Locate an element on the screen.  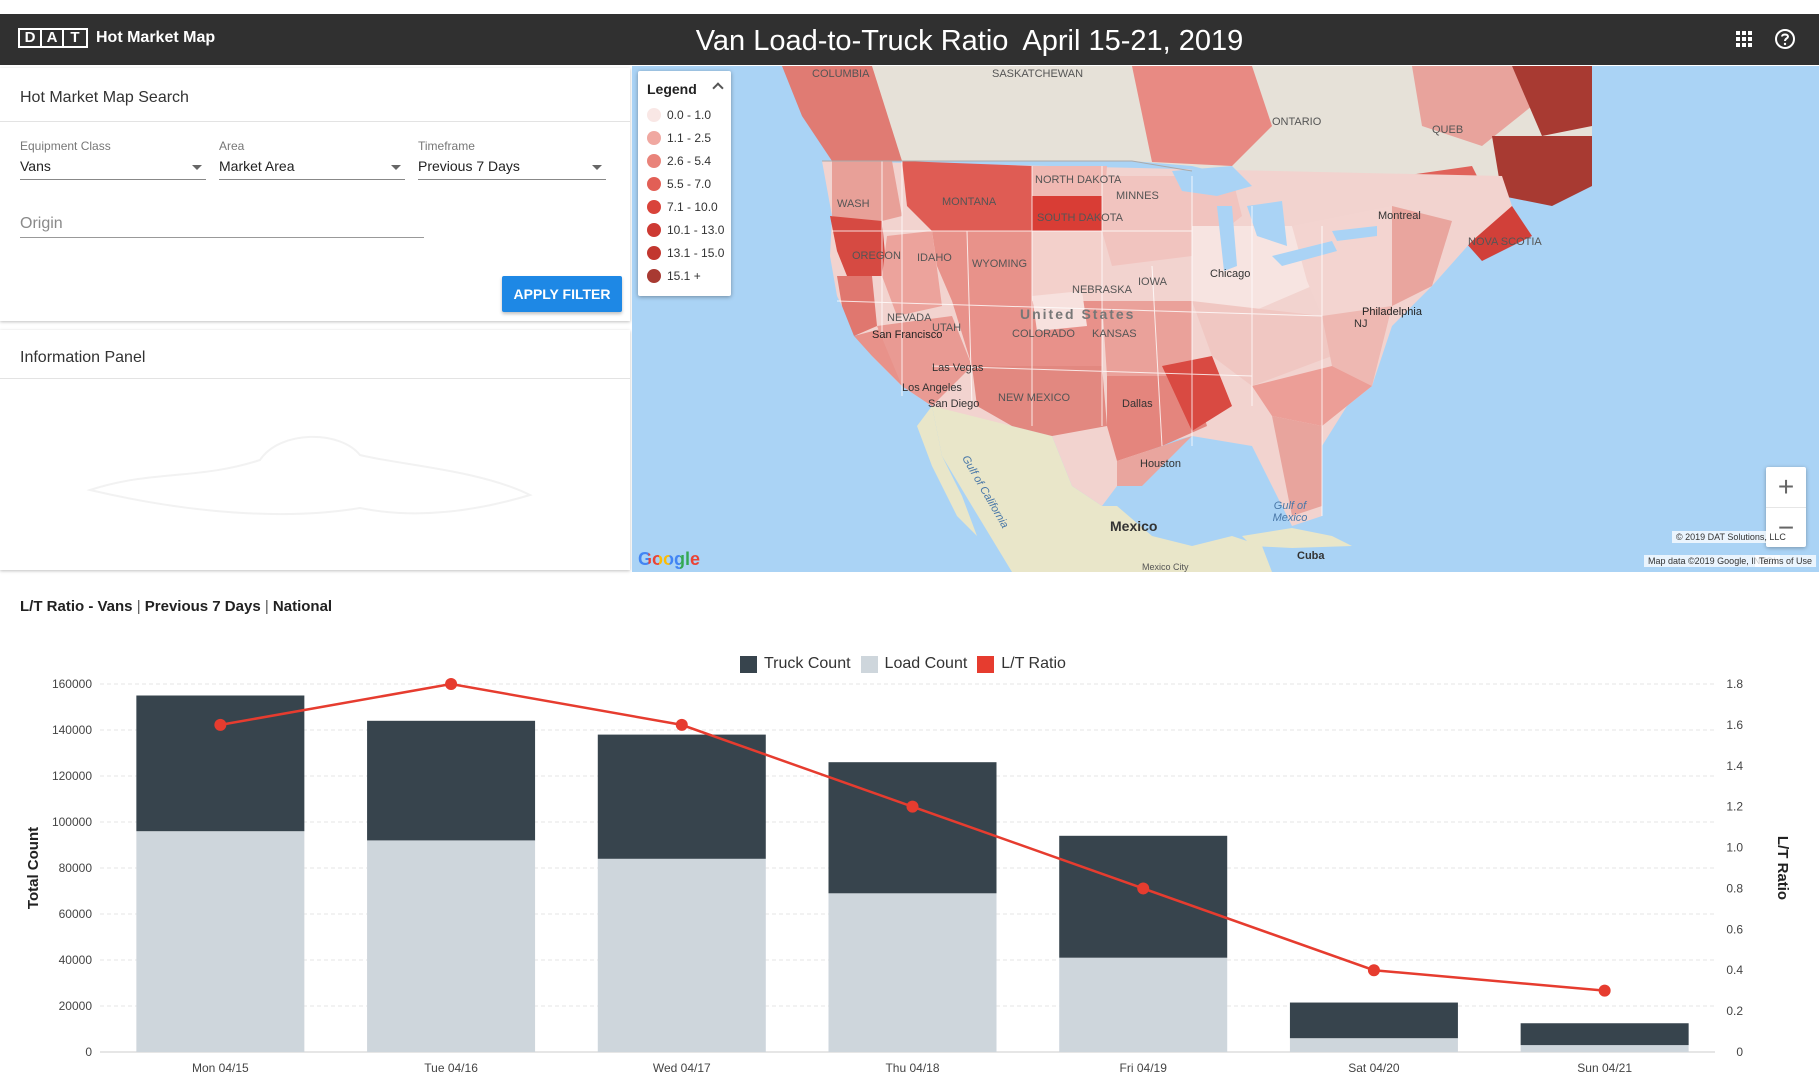
chart-legend-item: Truck Count is located at coordinates (795, 664).